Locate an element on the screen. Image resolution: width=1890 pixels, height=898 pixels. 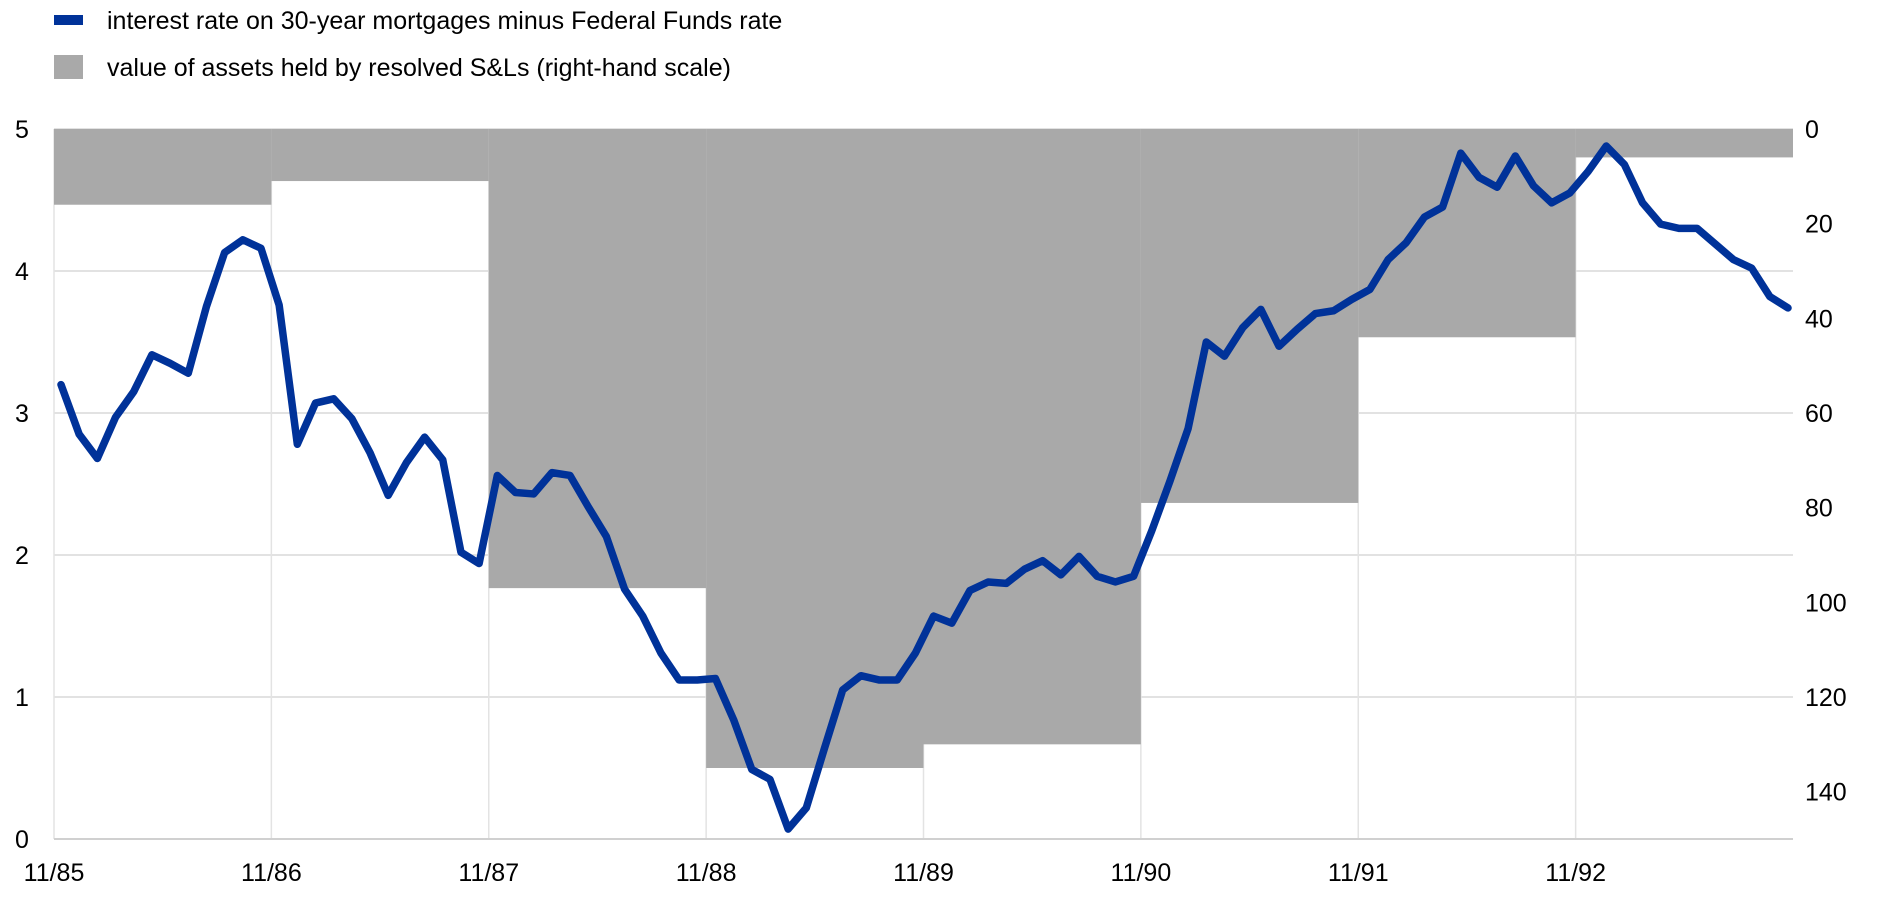
left-axis-tick-label: 0 is located at coordinates (22, 840).